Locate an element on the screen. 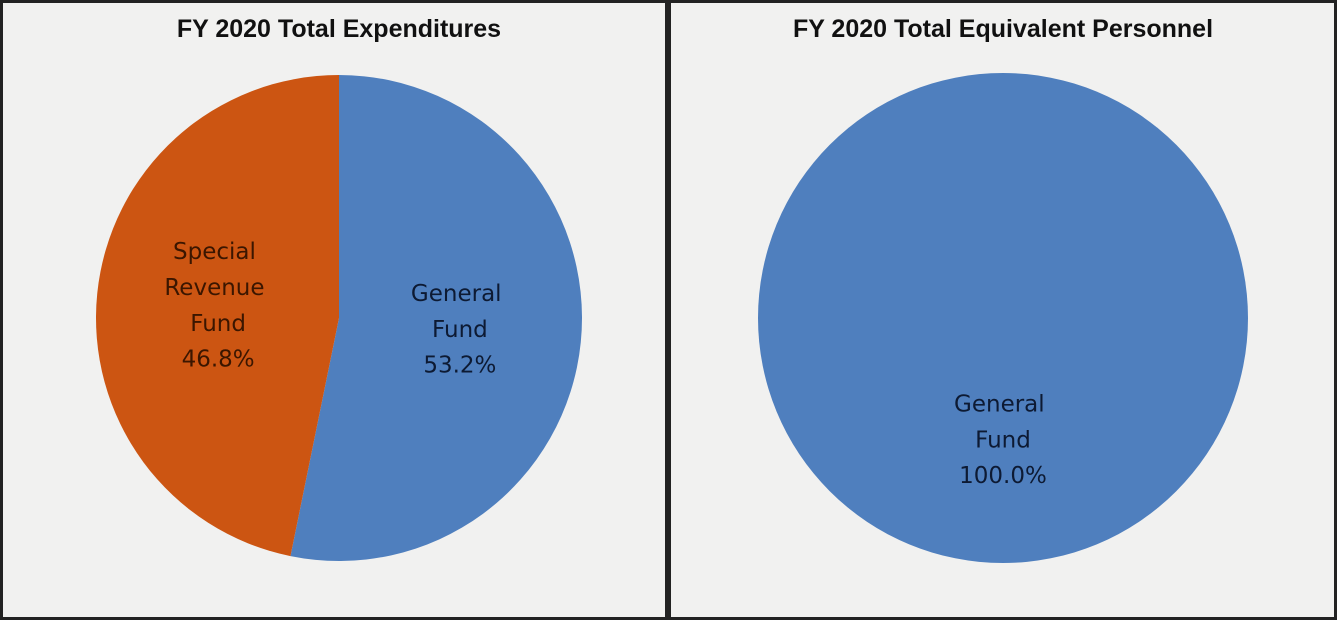 This screenshot has height=620, width=1337. slice-label: Special Revenue Fund is located at coordinates (217, 287).